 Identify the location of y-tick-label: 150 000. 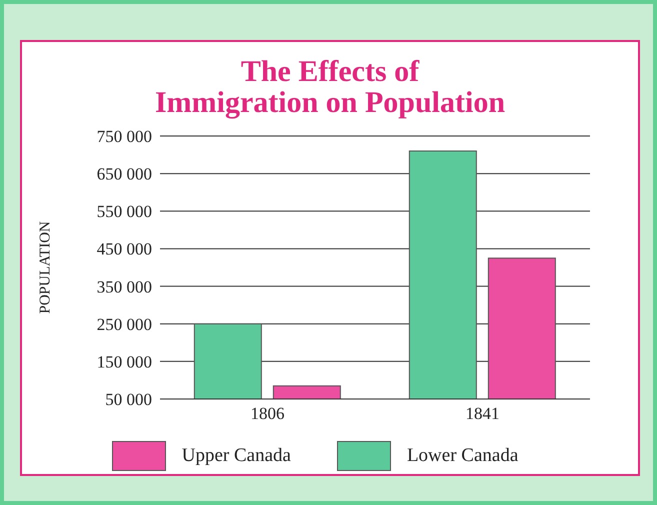
(124, 362).